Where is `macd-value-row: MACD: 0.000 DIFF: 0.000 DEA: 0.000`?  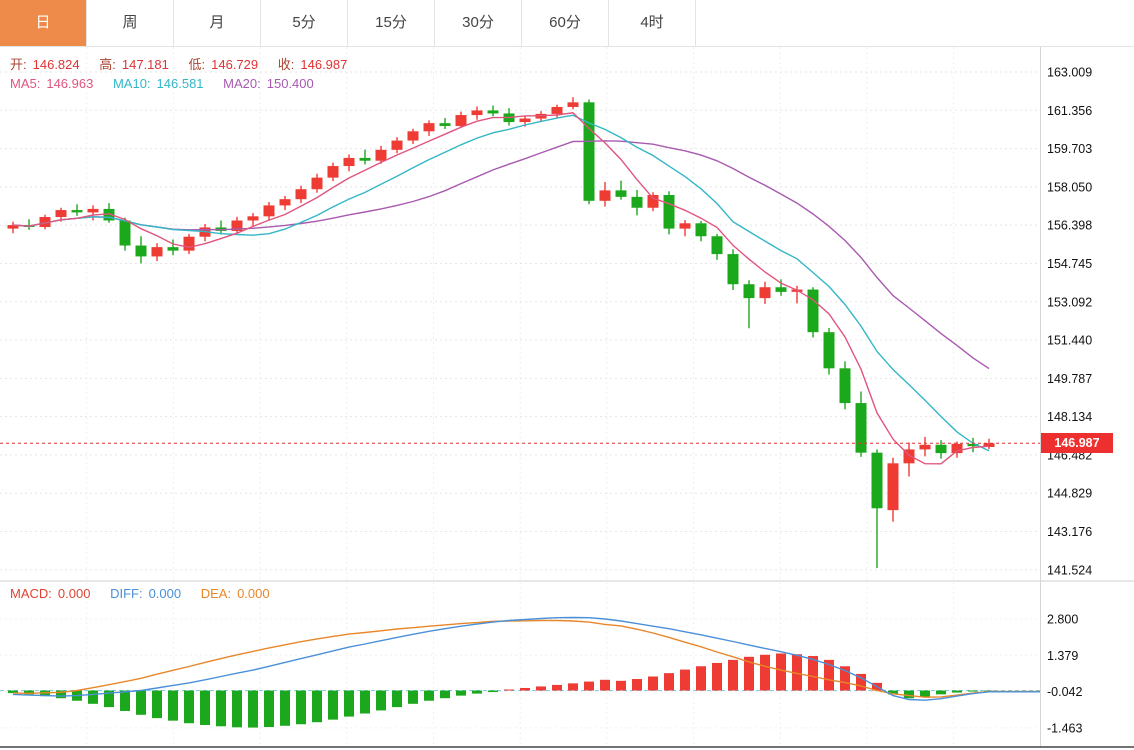 macd-value-row: MACD: 0.000 DIFF: 0.000 DEA: 0.000 is located at coordinates (143, 593).